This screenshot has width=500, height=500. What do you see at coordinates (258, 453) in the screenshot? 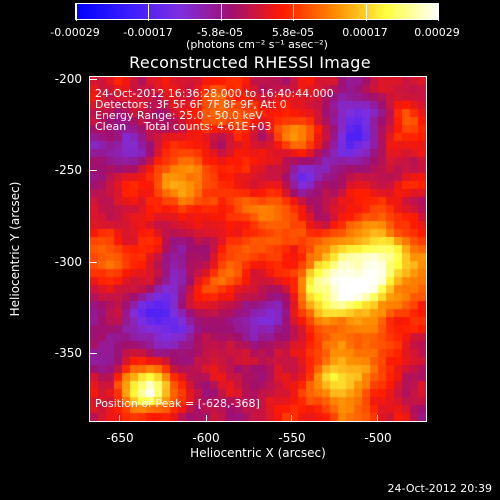
I see `x-axis-title: Heliocentric X (arcsec)` at bounding box center [258, 453].